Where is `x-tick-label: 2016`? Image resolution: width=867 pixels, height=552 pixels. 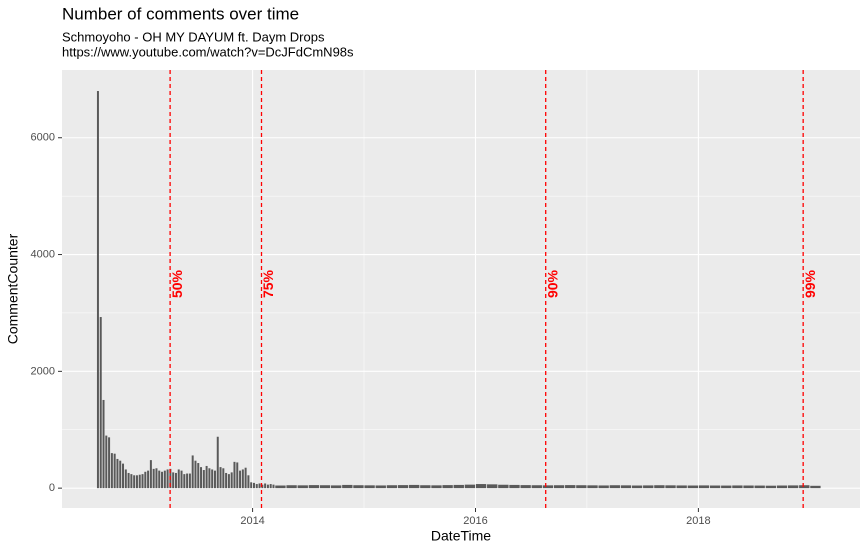
x-tick-label: 2016 is located at coordinates (475, 521).